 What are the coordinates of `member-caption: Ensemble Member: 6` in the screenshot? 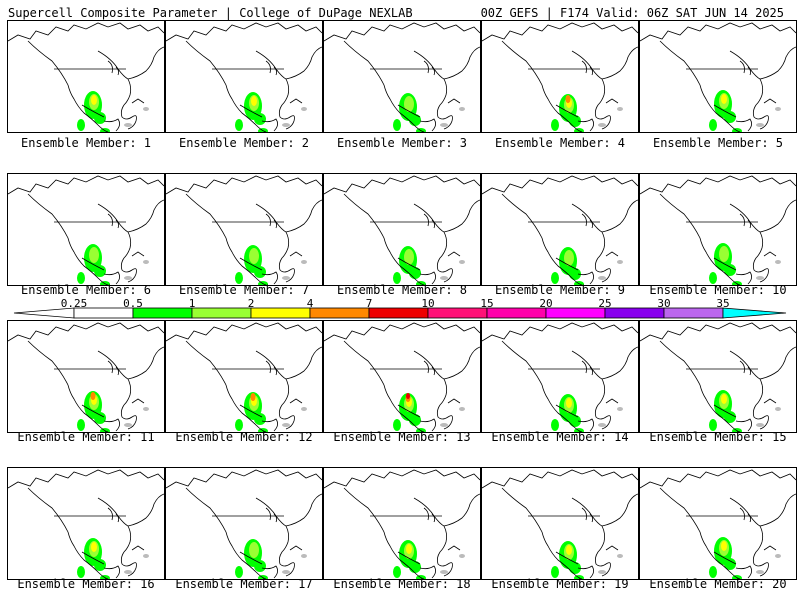 It's located at (86, 290).